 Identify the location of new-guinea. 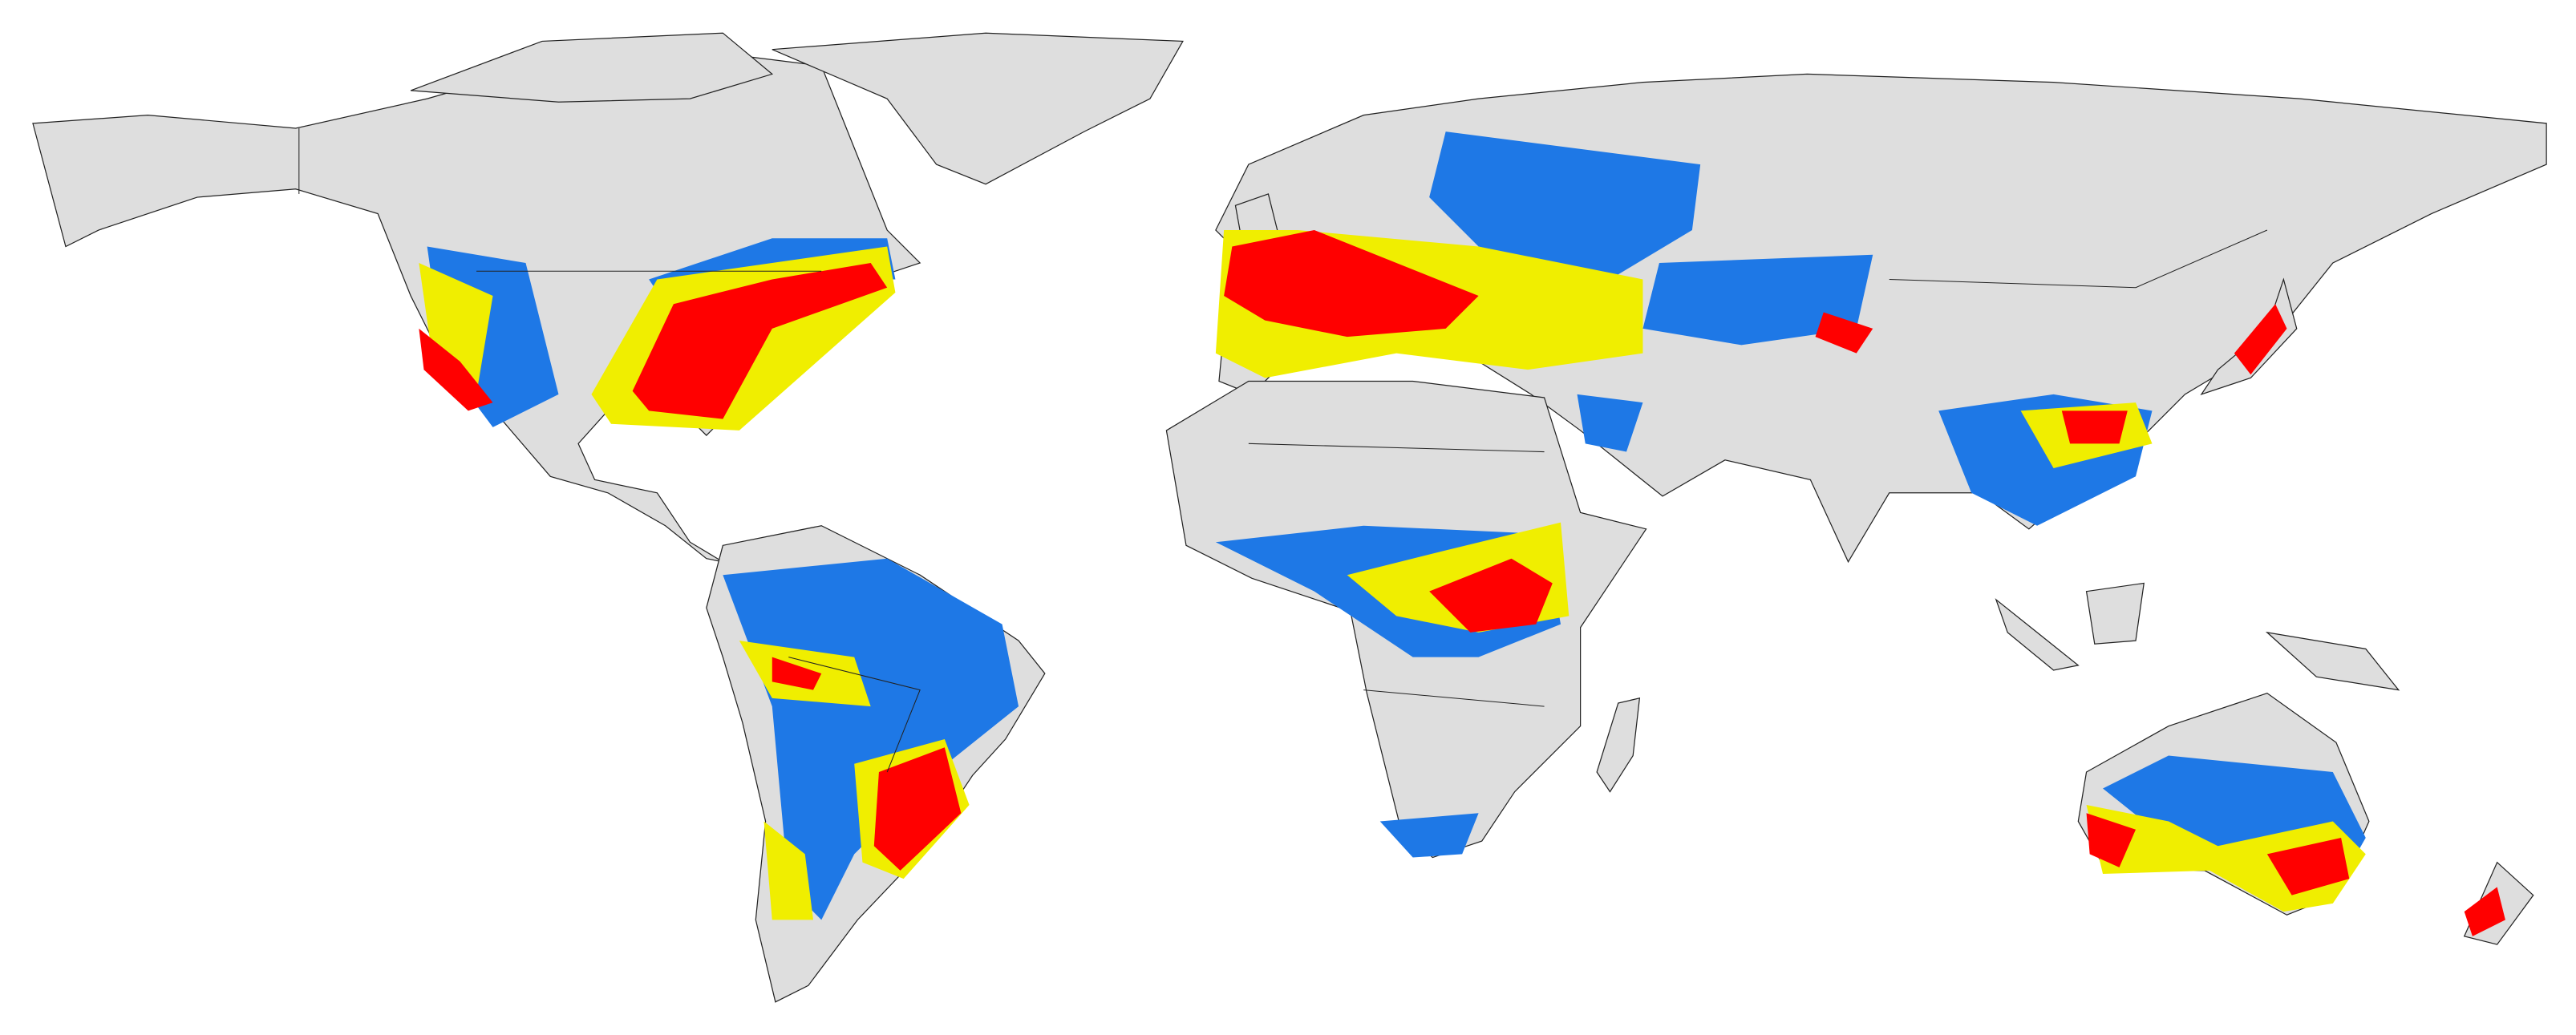
(2332, 661).